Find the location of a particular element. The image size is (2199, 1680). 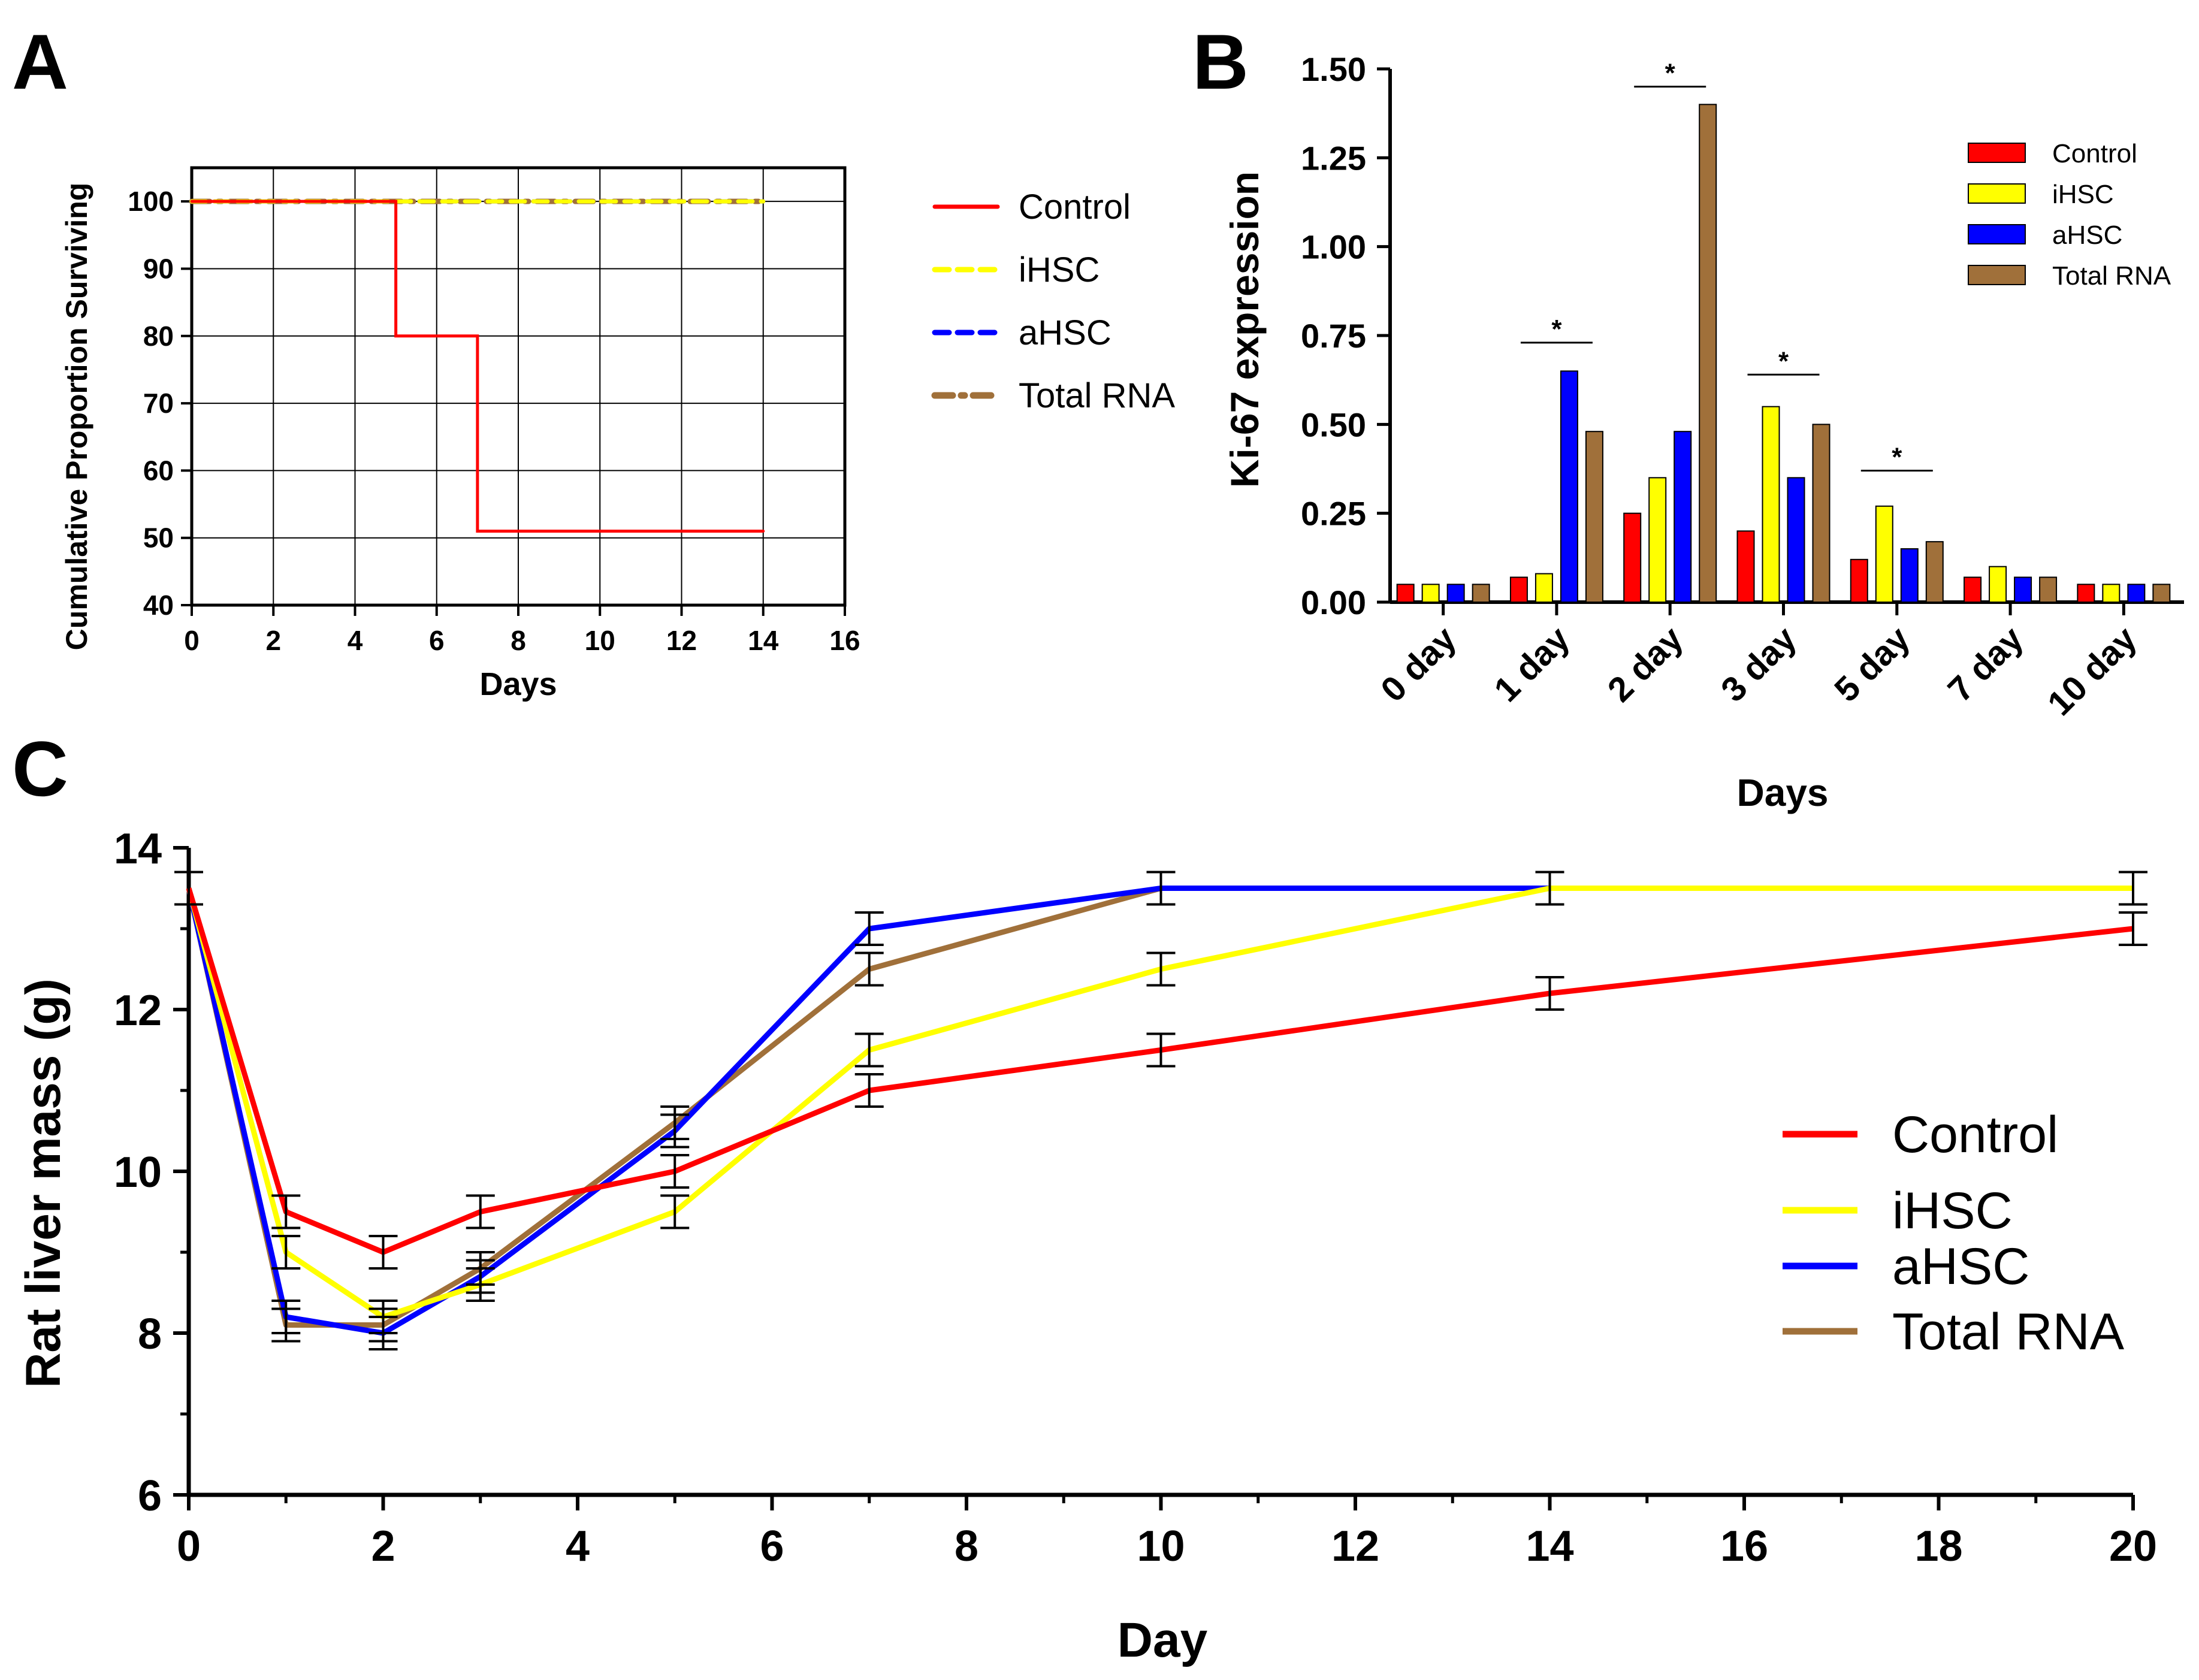

x-tick-label: 10 day is located at coordinates (2092, 671).